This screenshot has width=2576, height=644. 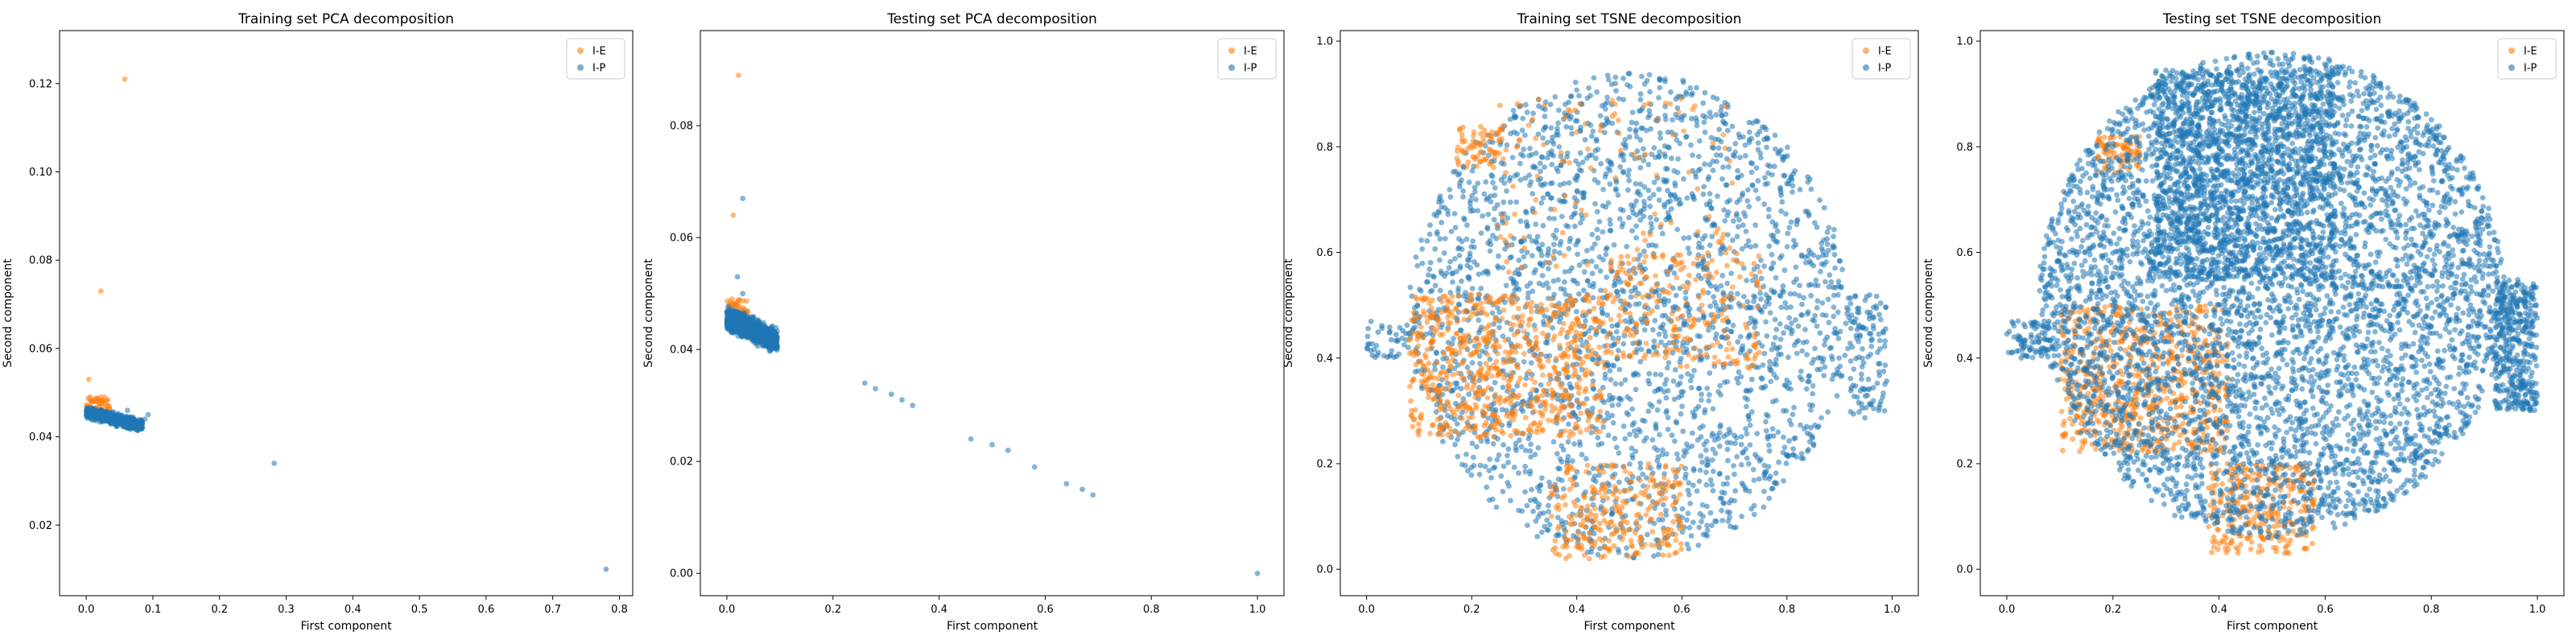 I want to click on chart-title: Training set PCA decomposition, so click(x=345, y=19).